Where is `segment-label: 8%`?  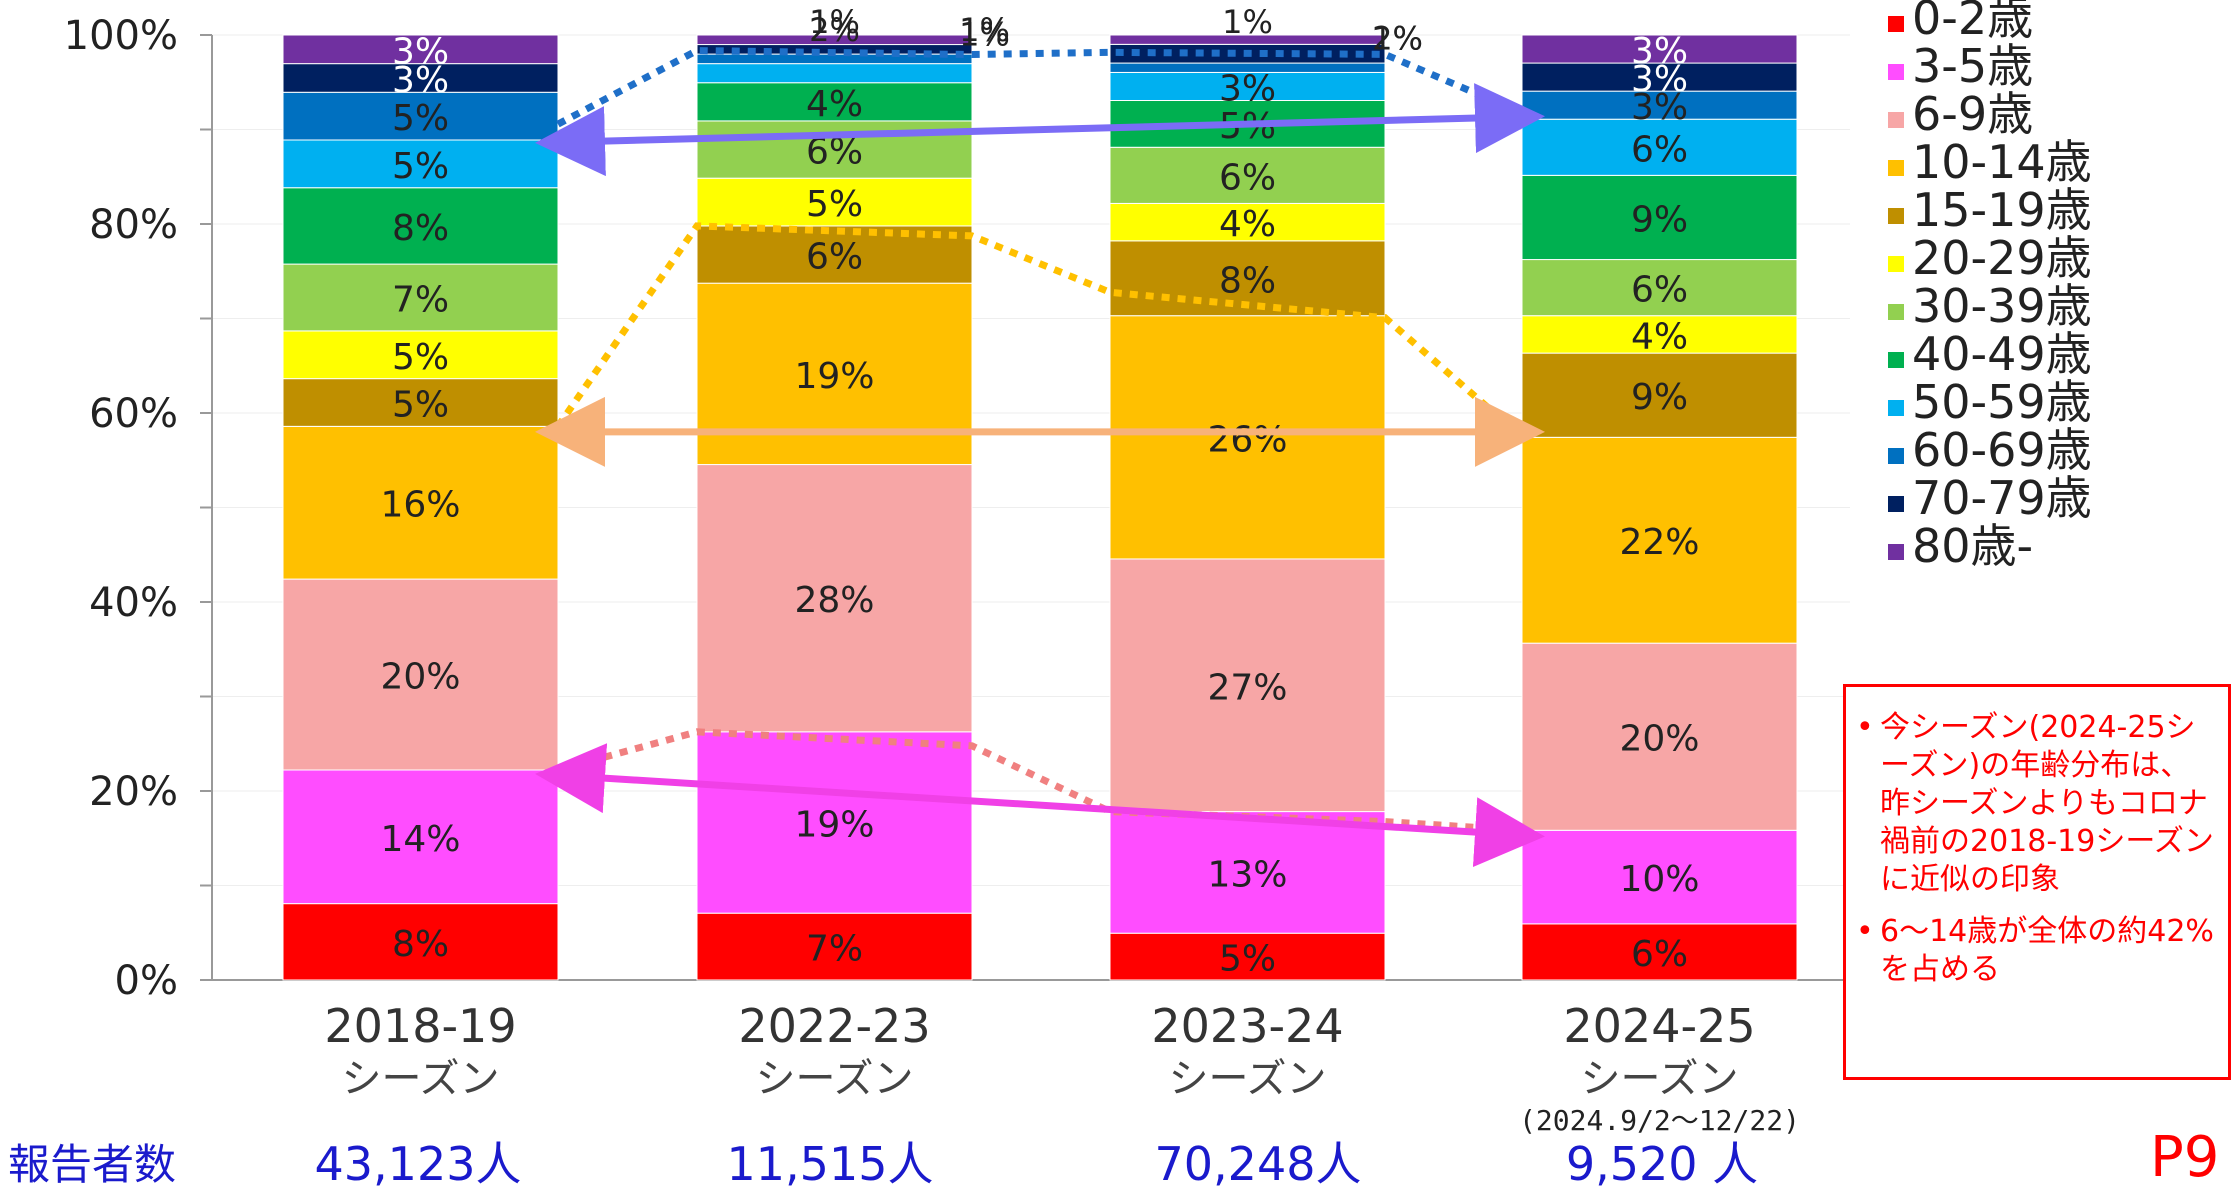 segment-label: 8% is located at coordinates (1247, 280).